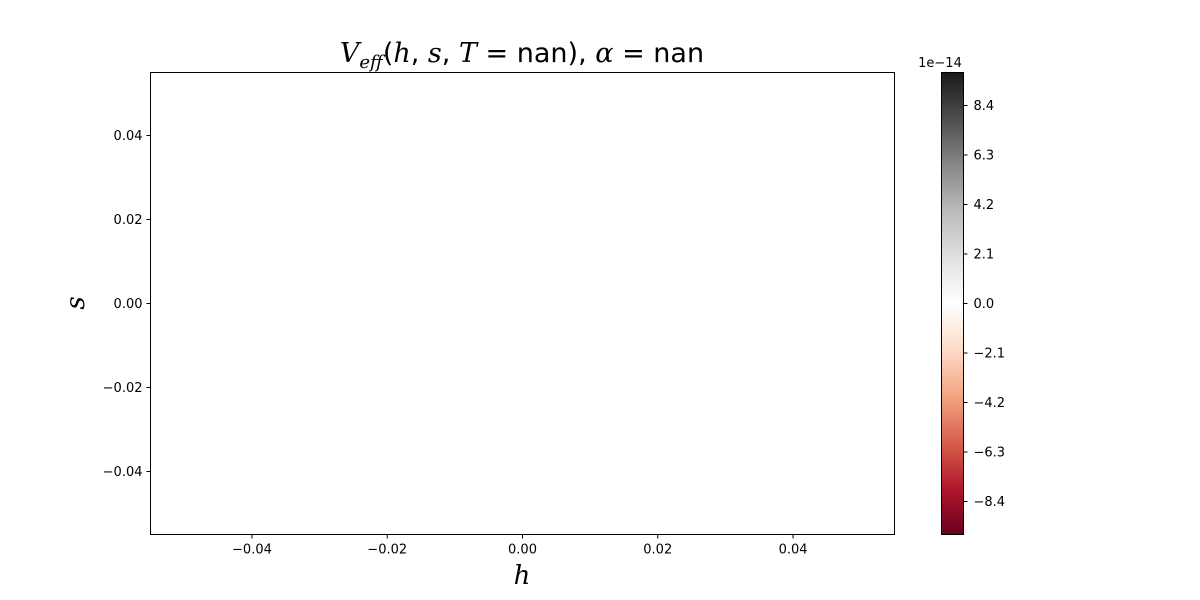 The image size is (1200, 600). What do you see at coordinates (252, 550) in the screenshot?
I see `x-tick-label: −0.04` at bounding box center [252, 550].